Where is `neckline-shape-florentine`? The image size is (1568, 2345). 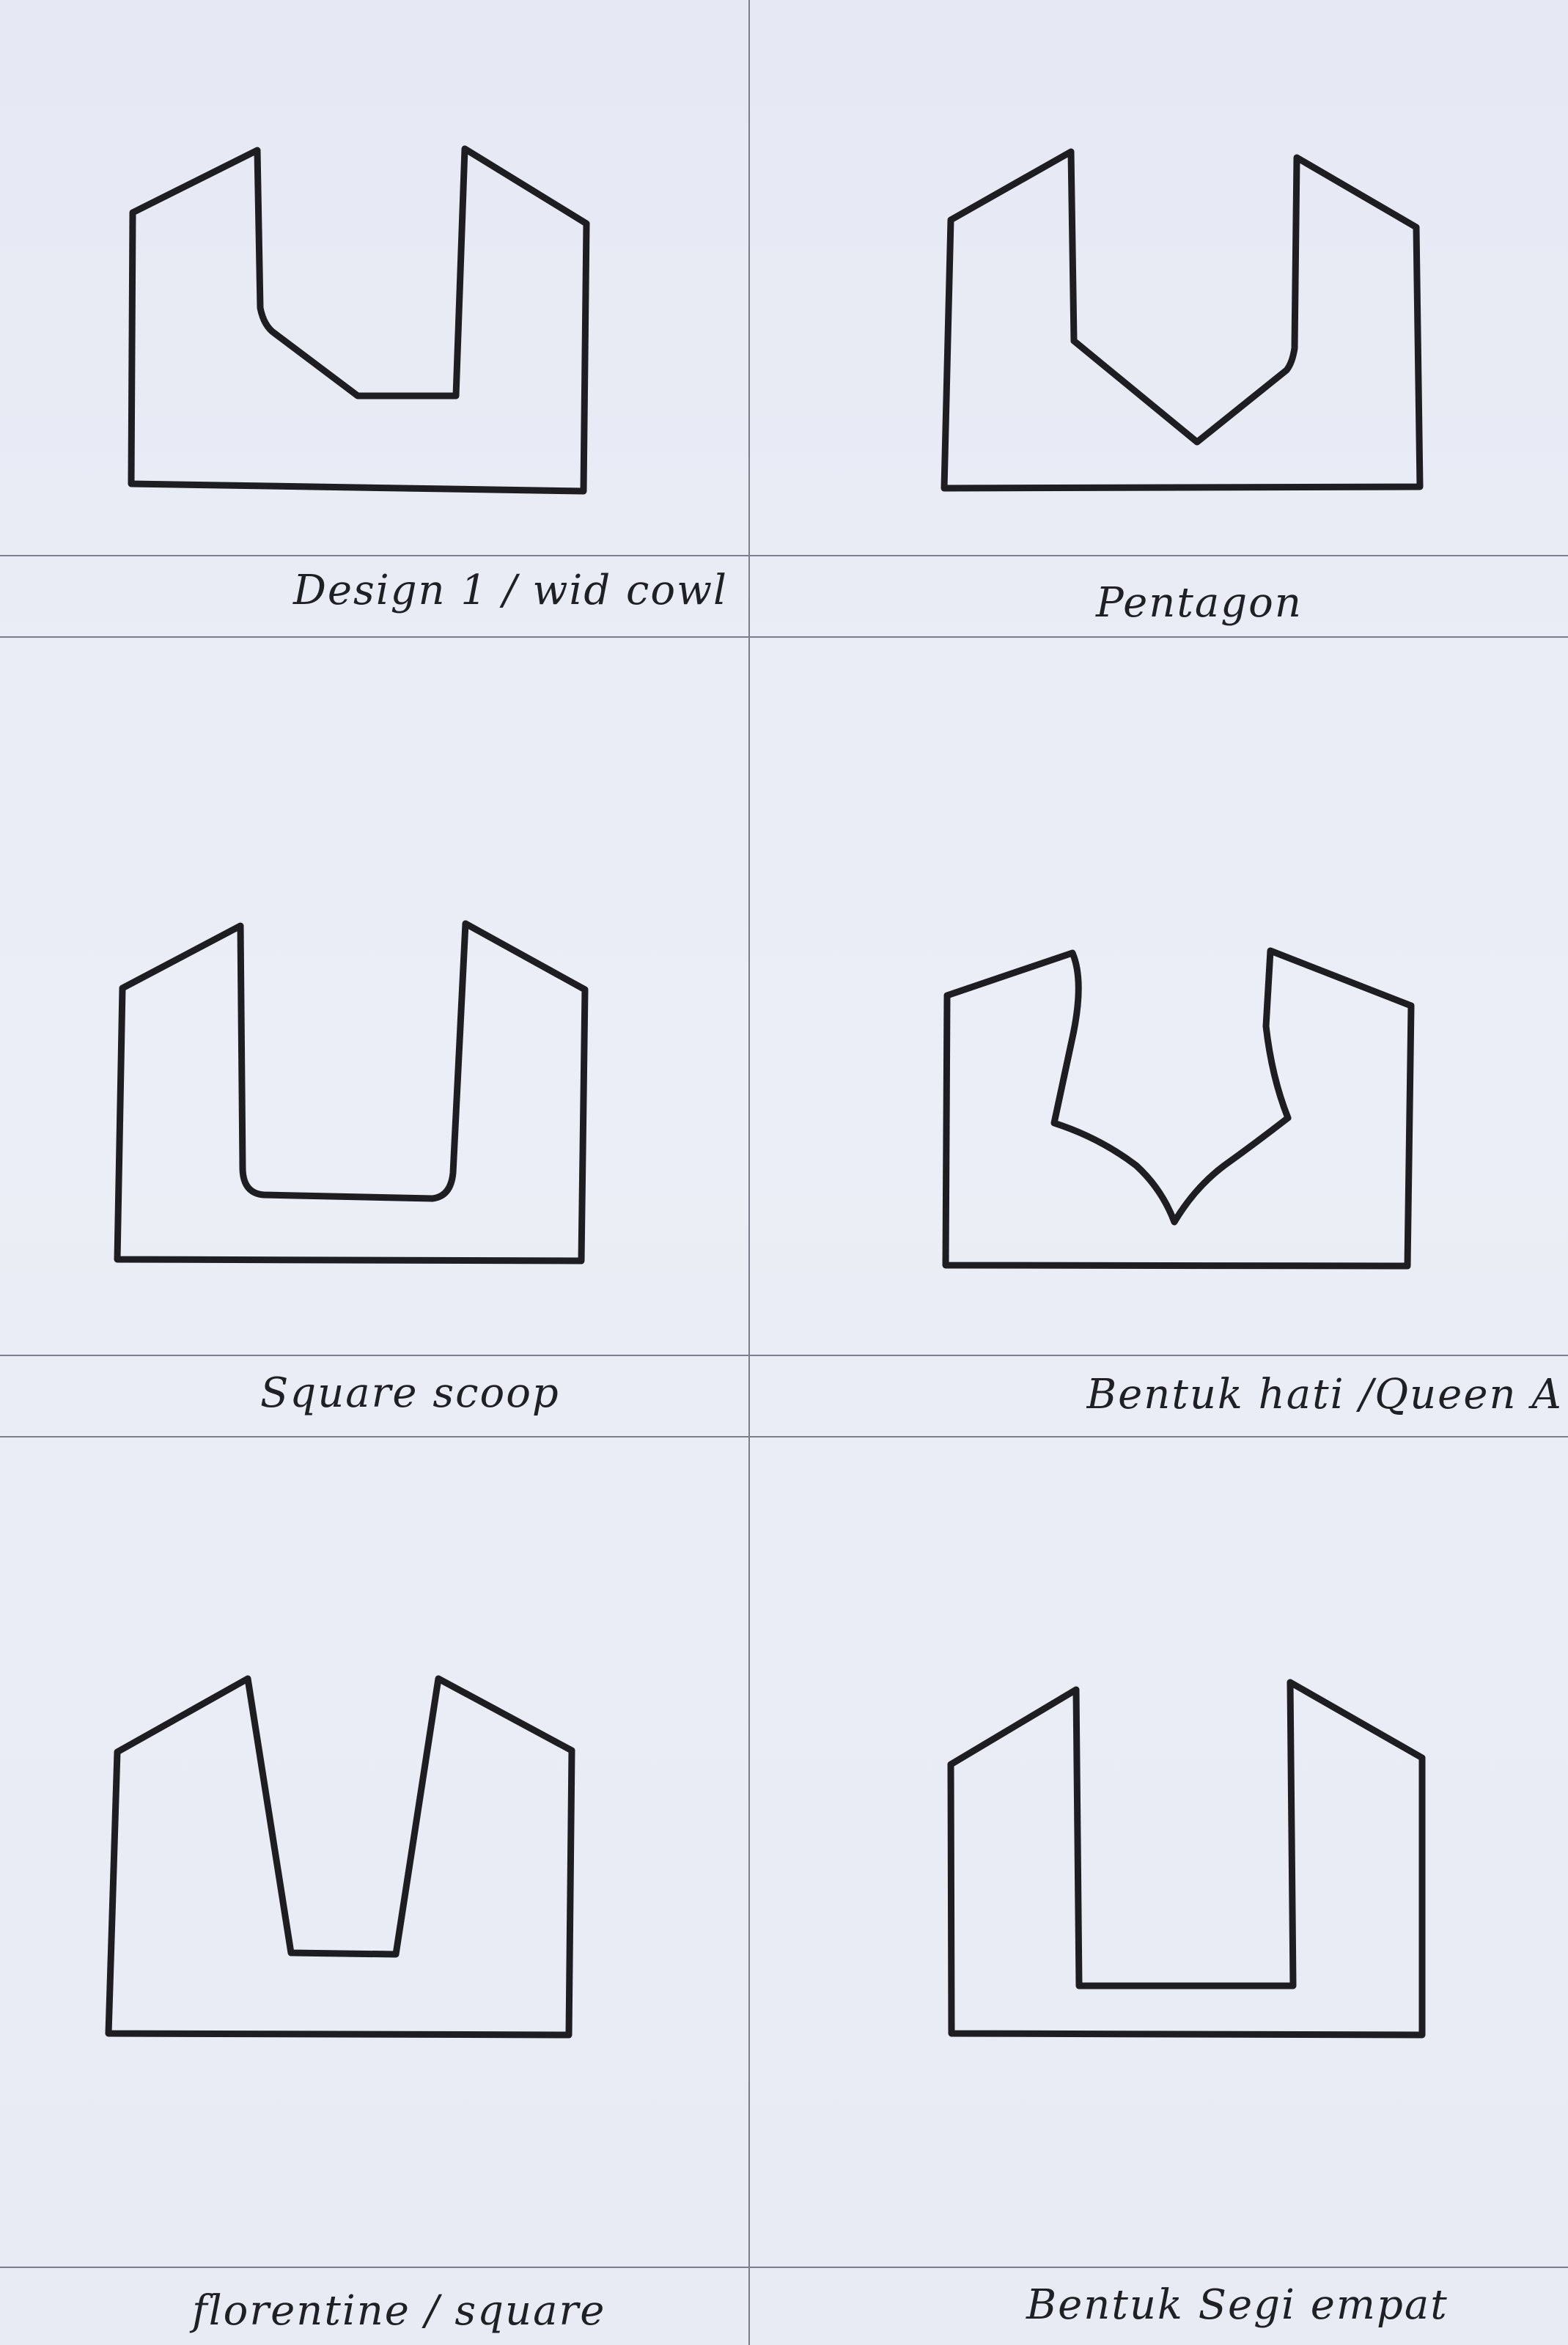
neckline-shape-florentine is located at coordinates (340, 1857).